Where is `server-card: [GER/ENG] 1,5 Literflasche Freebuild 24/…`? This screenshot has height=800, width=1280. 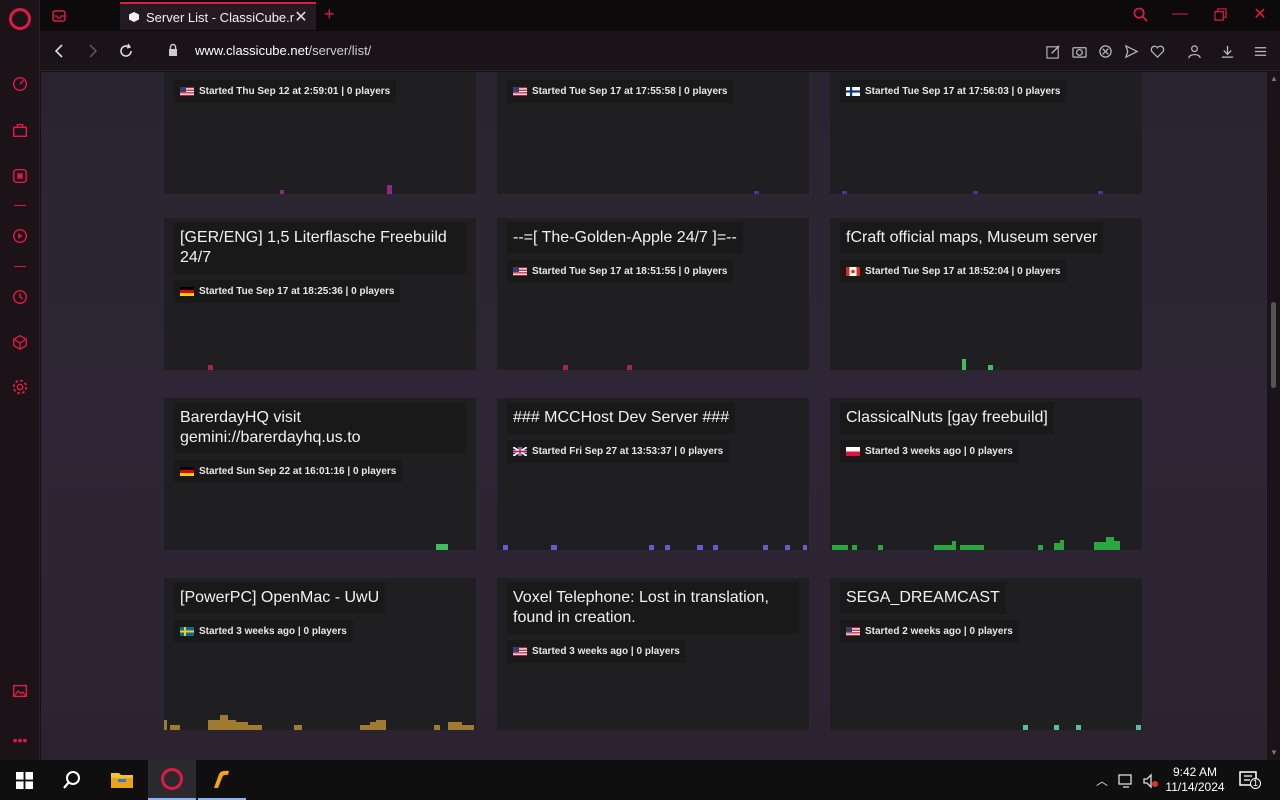
server-card: [GER/ENG] 1,5 Literflasche Freebuild 24/… is located at coordinates (320, 294).